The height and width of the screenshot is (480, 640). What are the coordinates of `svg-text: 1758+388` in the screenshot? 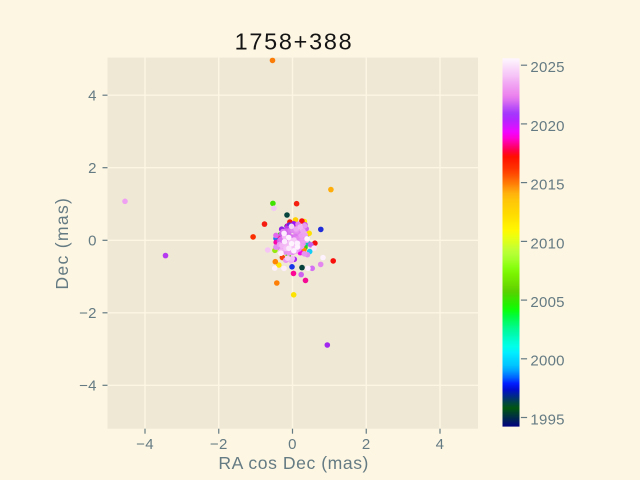 It's located at (294, 42).